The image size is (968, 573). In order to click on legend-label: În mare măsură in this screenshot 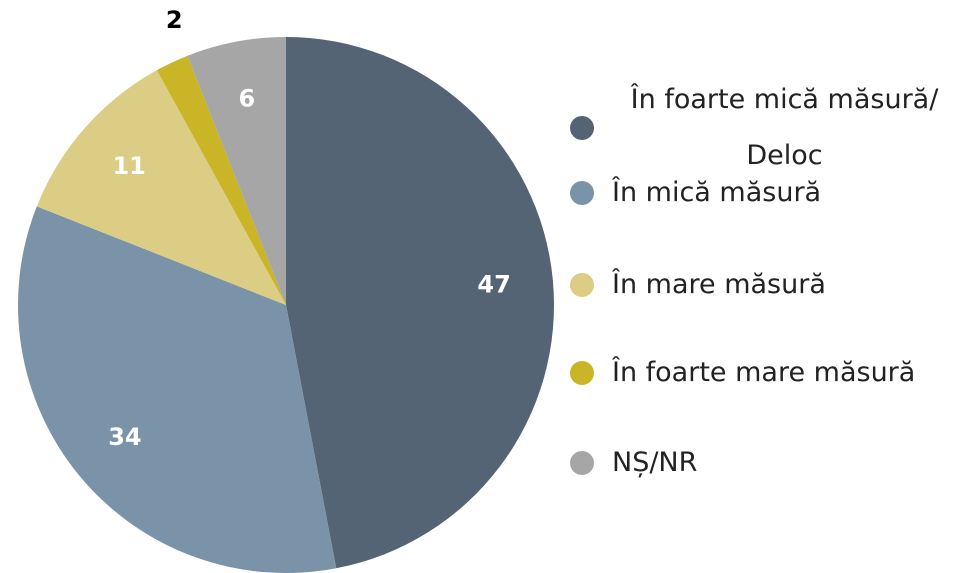, I will do `click(719, 284)`.